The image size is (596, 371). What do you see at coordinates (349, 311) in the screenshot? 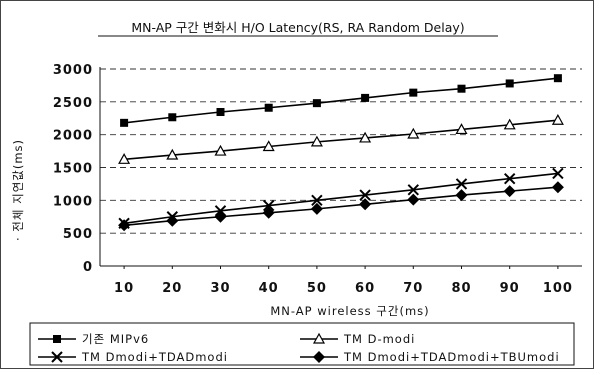
I see `x-axis-label: MN-AP wireless 구간(ms)` at bounding box center [349, 311].